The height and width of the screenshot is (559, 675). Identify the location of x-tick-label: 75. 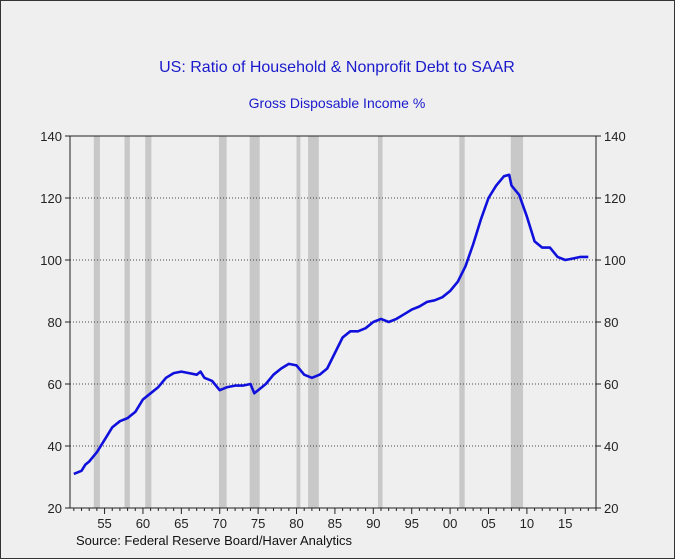
(258, 523).